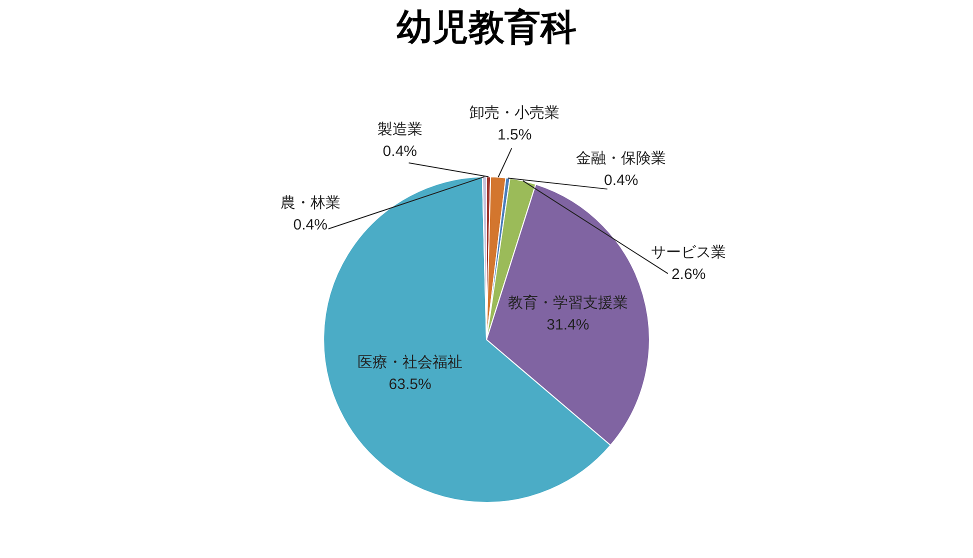  What do you see at coordinates (410, 385) in the screenshot?
I see `data-label: 63.5%` at bounding box center [410, 385].